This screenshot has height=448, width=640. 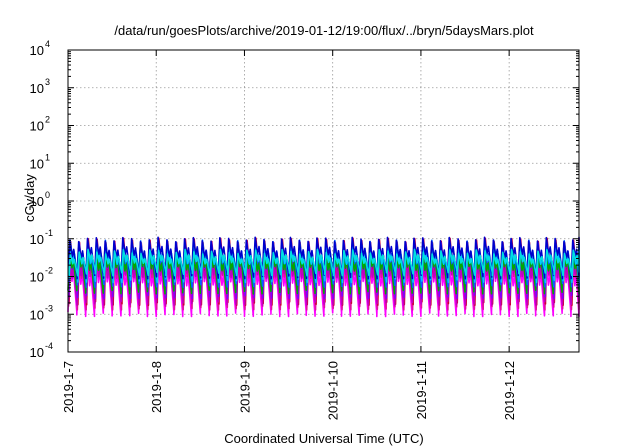 What do you see at coordinates (49, 233) in the screenshot?
I see `y-tick-exponent: -1` at bounding box center [49, 233].